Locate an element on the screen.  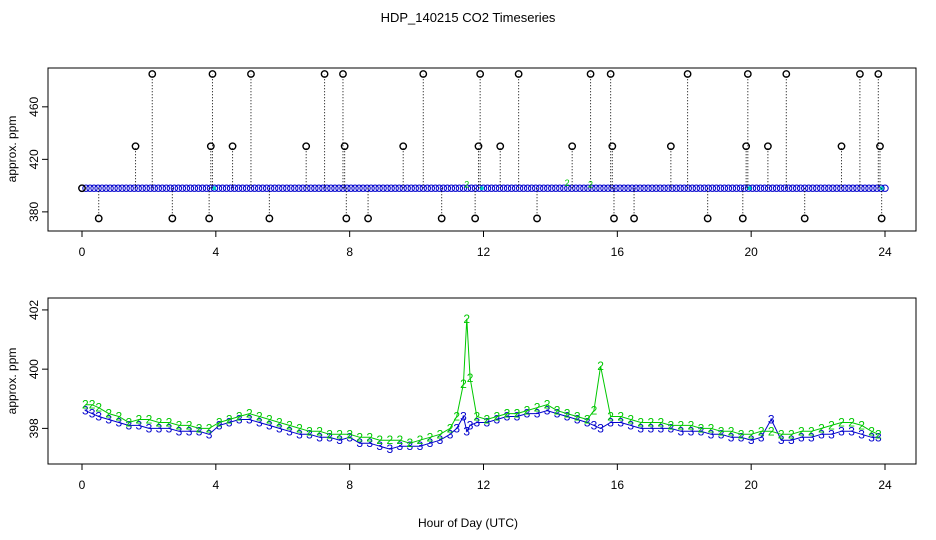
bottom-x-tick-label: 16 is located at coordinates (618, 485).